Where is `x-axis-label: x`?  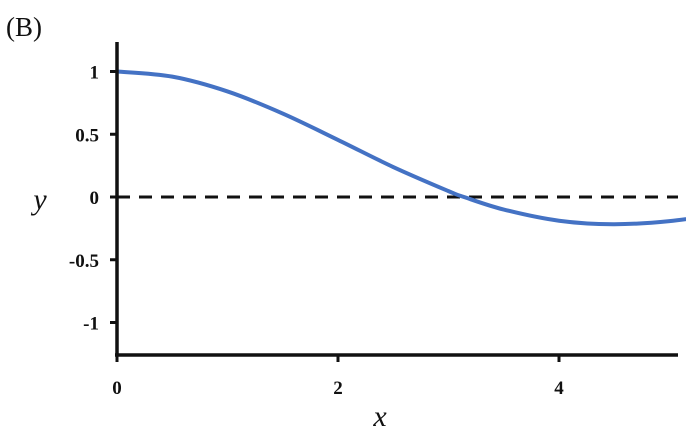 x-axis-label: x is located at coordinates (379, 416).